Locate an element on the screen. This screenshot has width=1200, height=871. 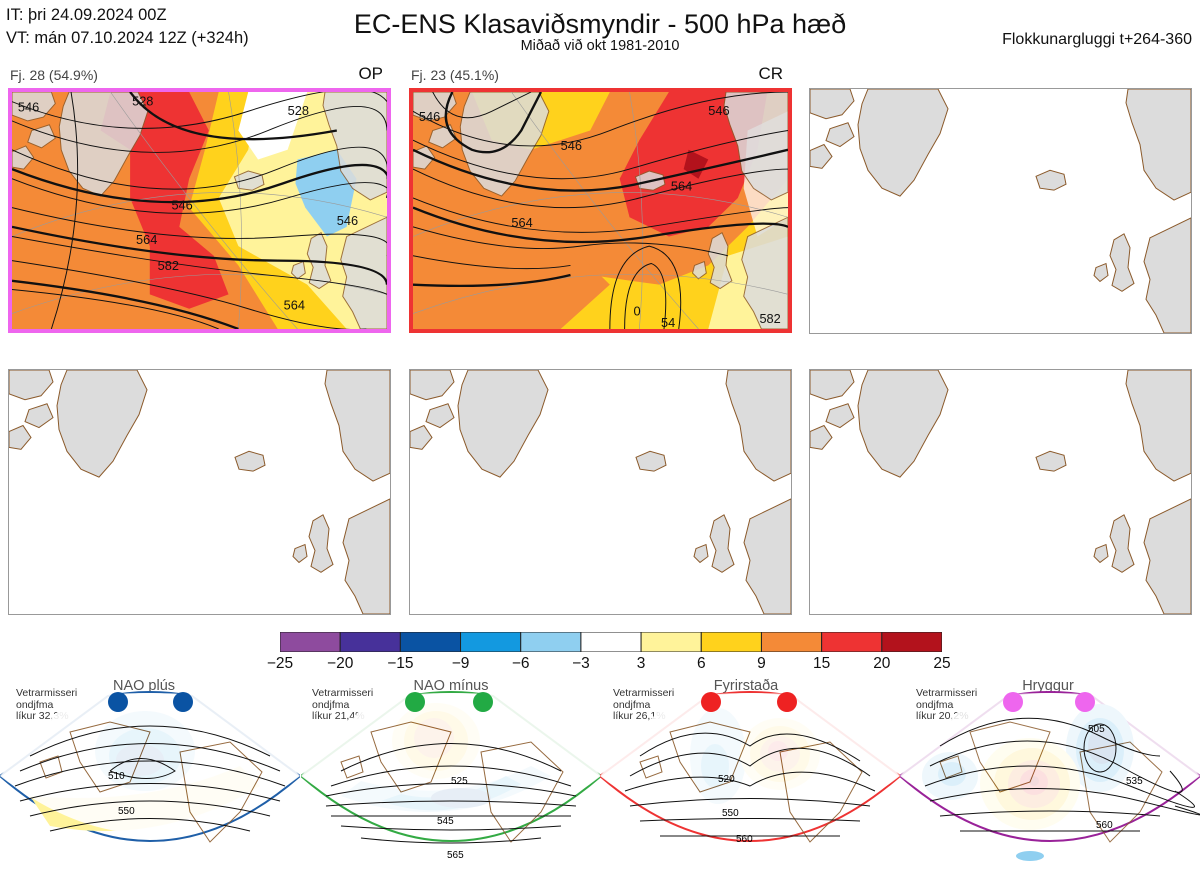
contour-label: 54 is located at coordinates (668, 322).